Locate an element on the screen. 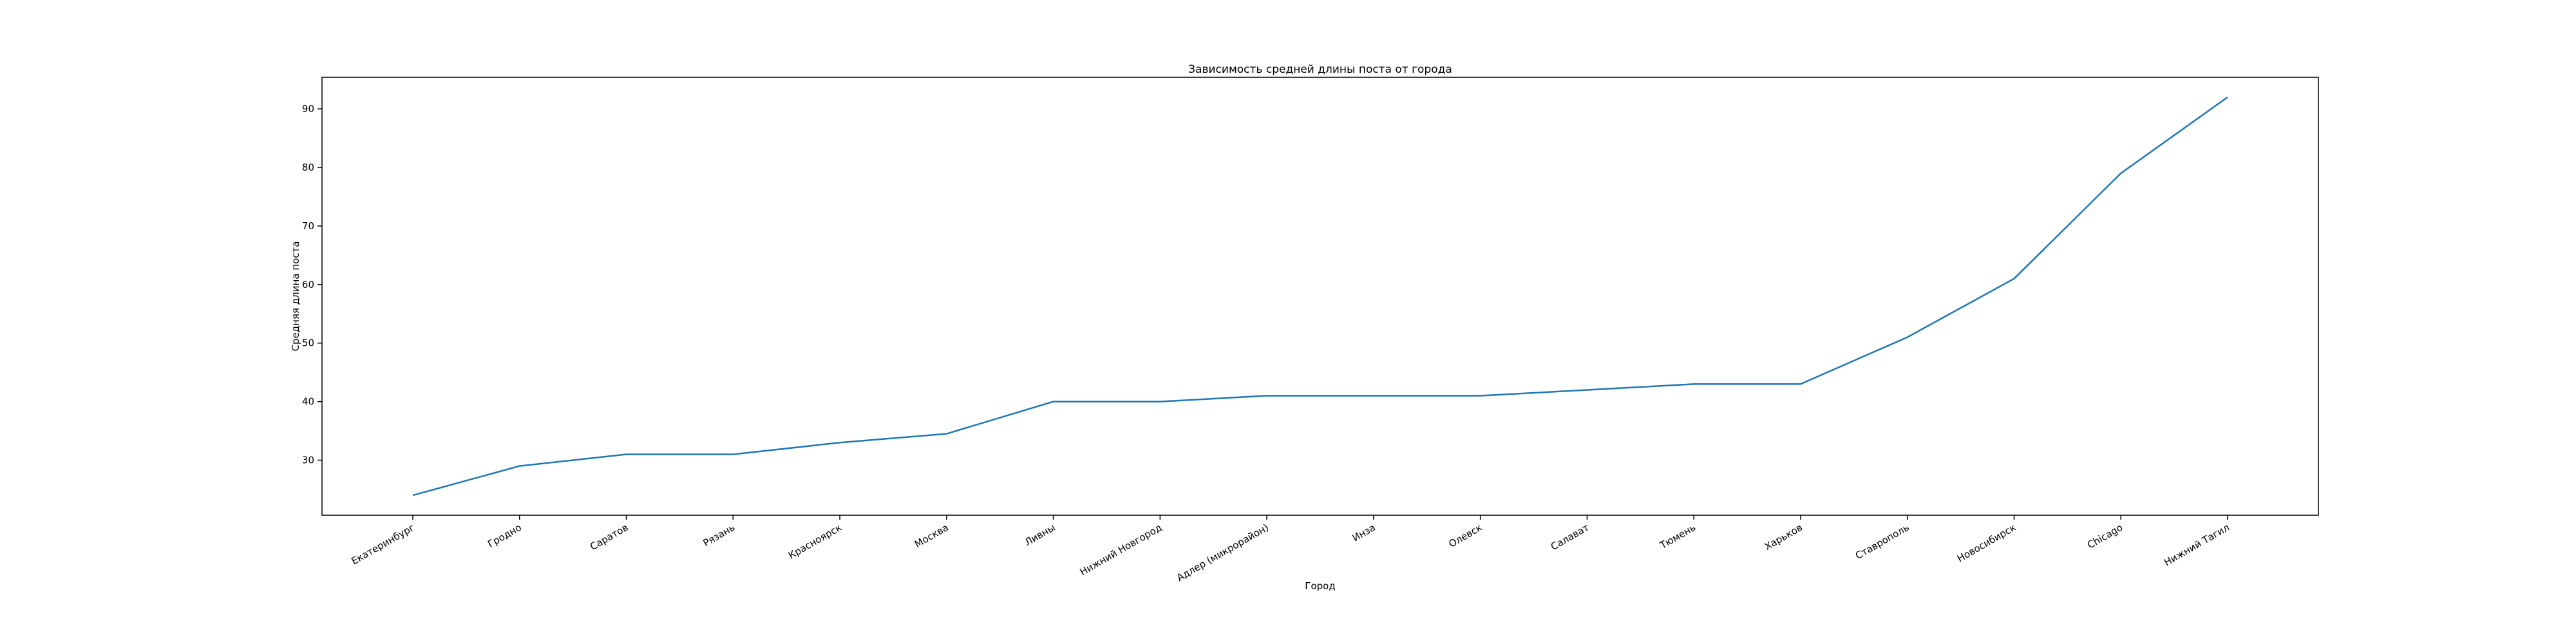 This screenshot has height=644, width=2576. x-axis-label: Город is located at coordinates (1320, 586).